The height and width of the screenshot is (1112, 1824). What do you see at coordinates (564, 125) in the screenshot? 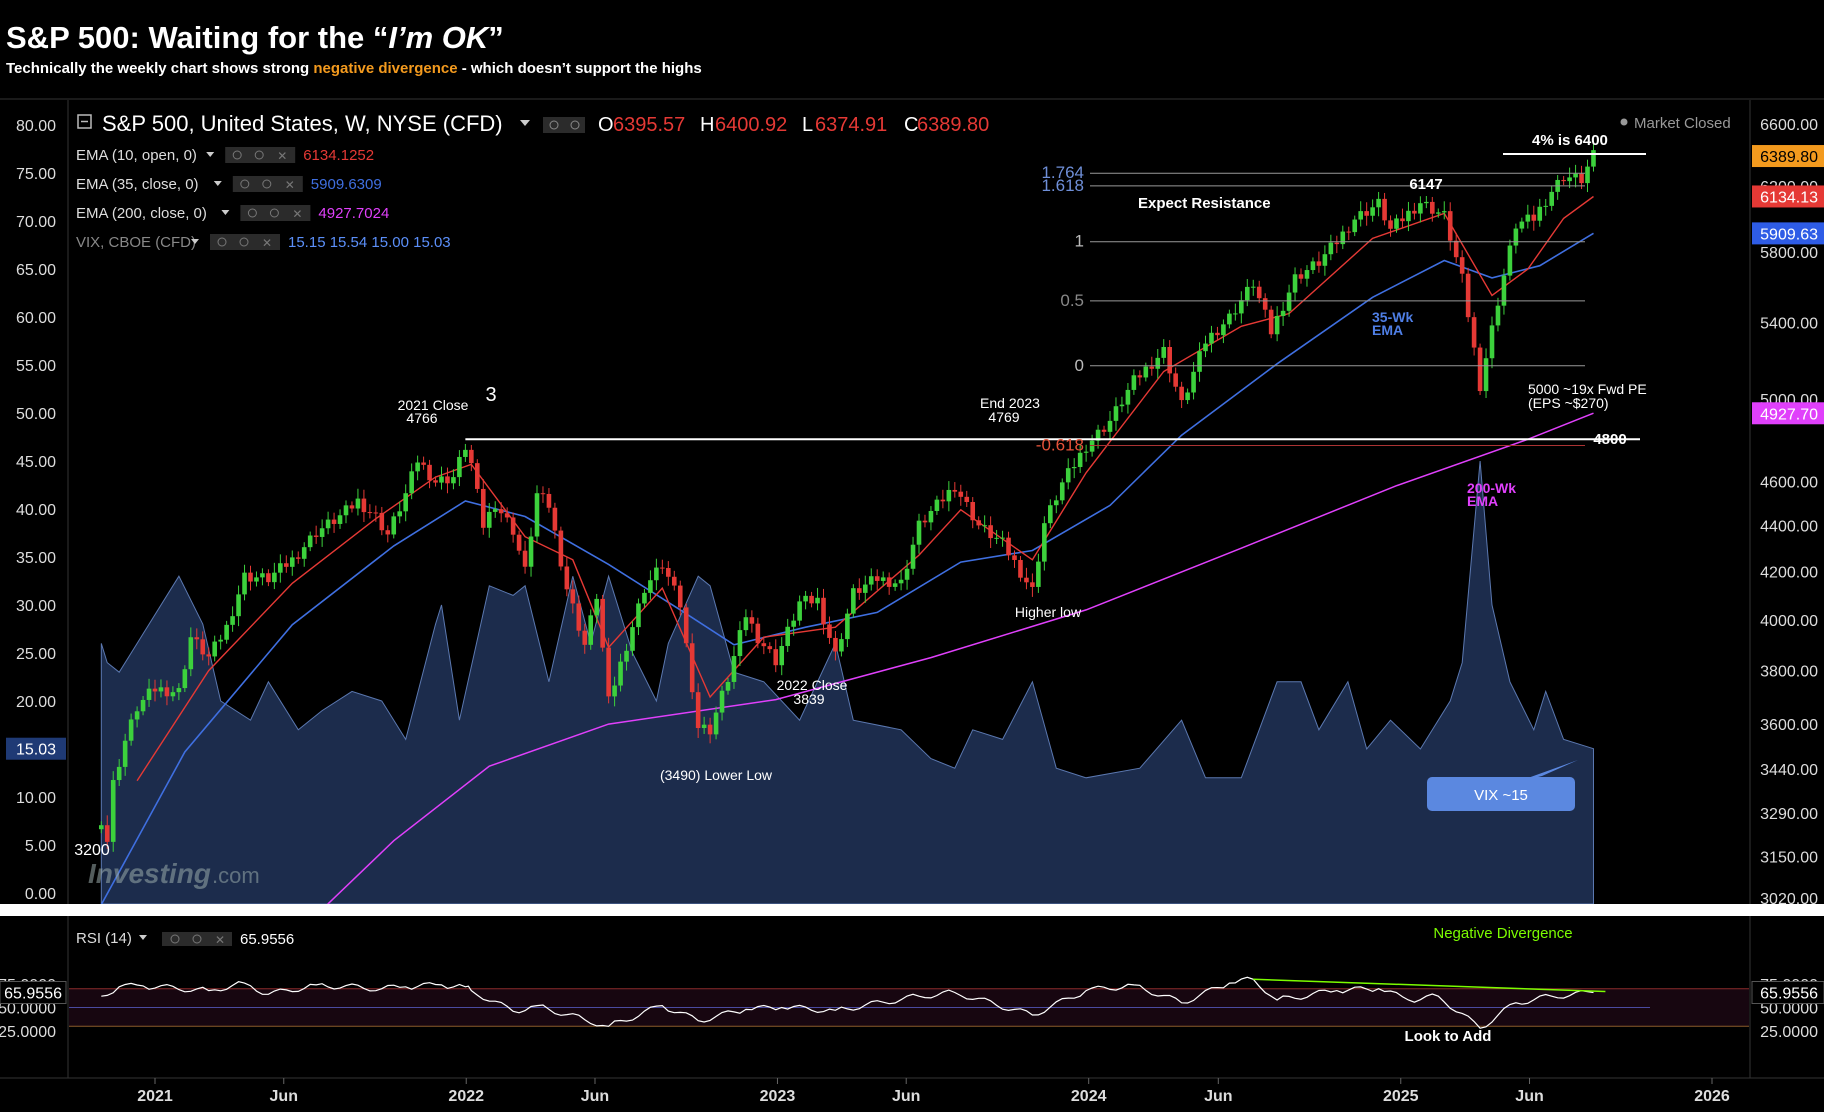
I see `symbol-settings-icon` at bounding box center [564, 125].